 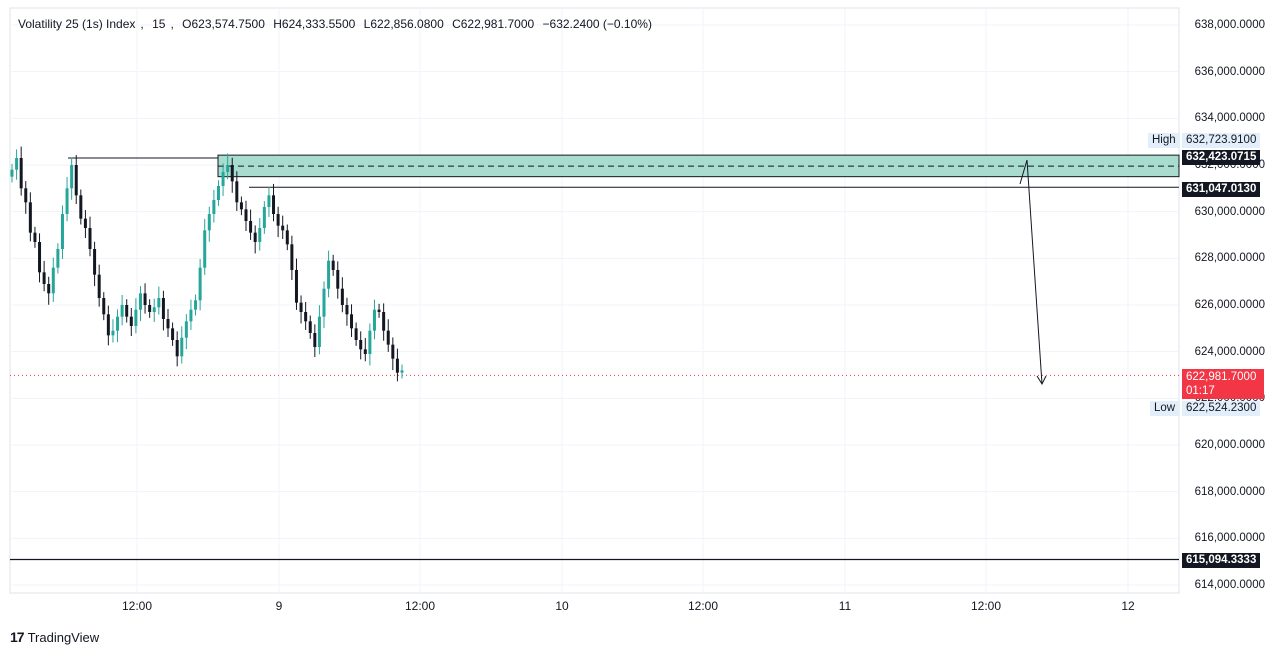 What do you see at coordinates (1041, 380) in the screenshot?
I see `projection-arrow-head` at bounding box center [1041, 380].